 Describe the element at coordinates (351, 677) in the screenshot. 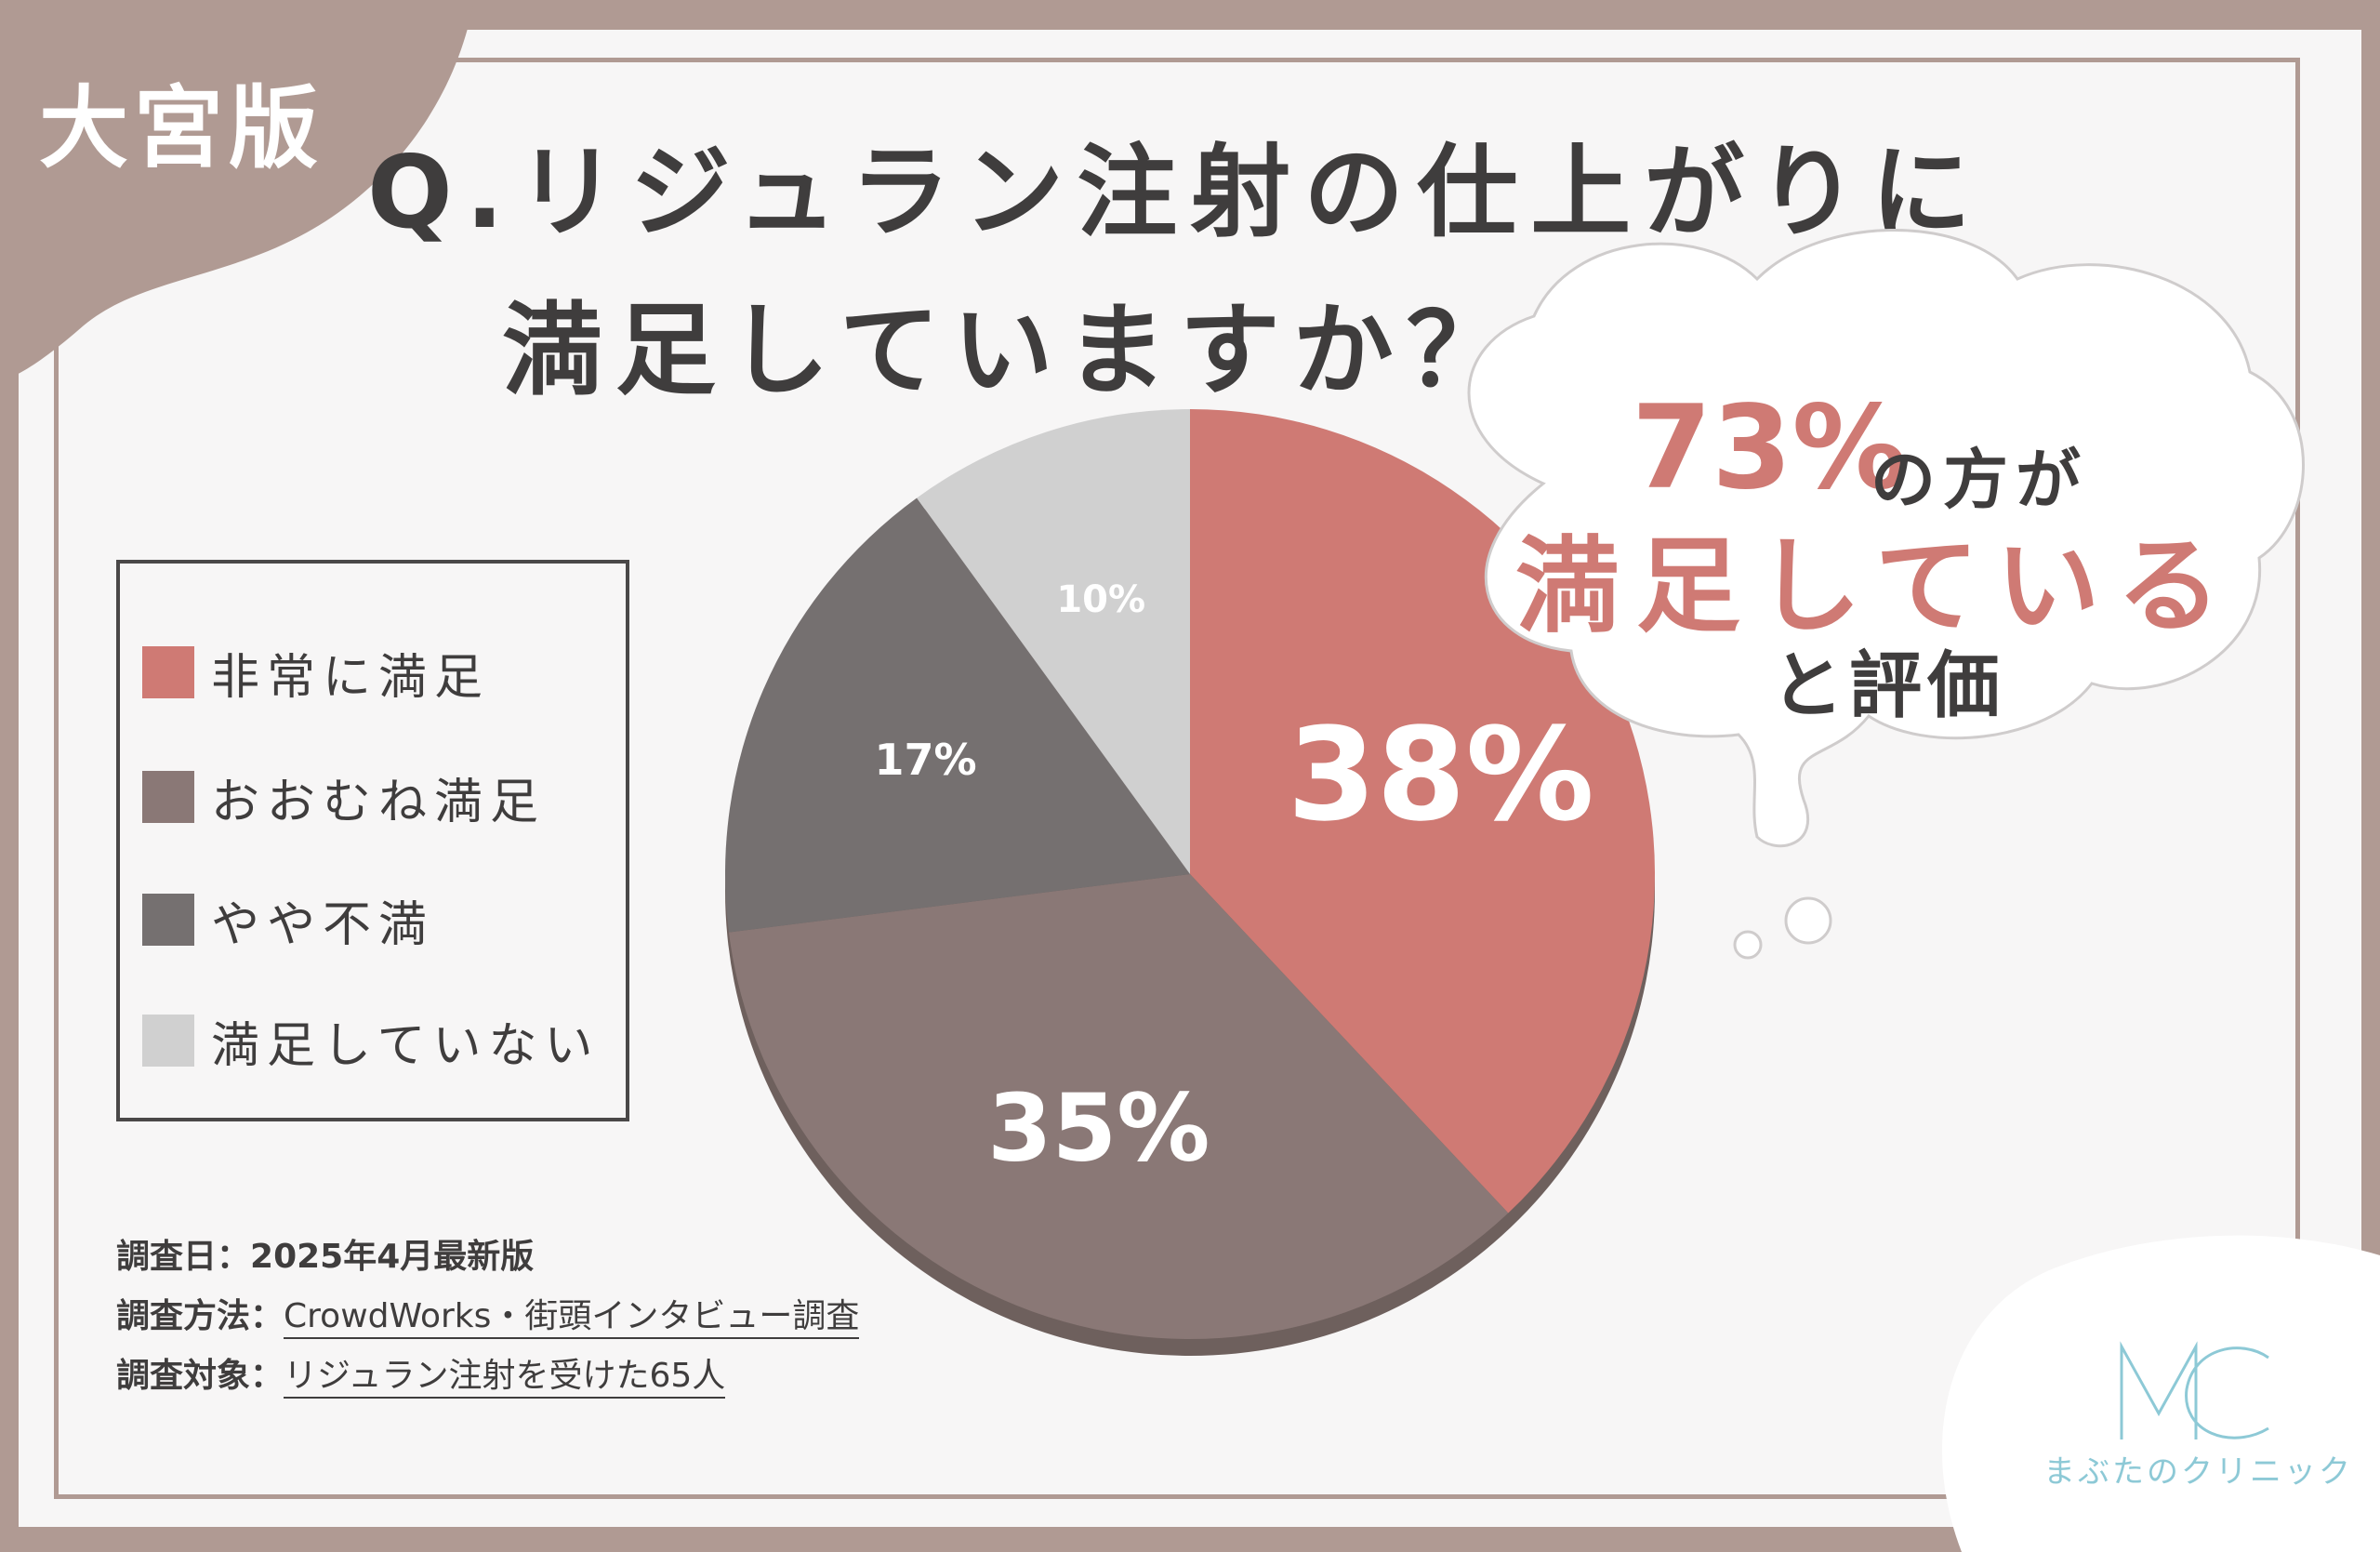

I see `legend-label: 非常に満足` at that location.